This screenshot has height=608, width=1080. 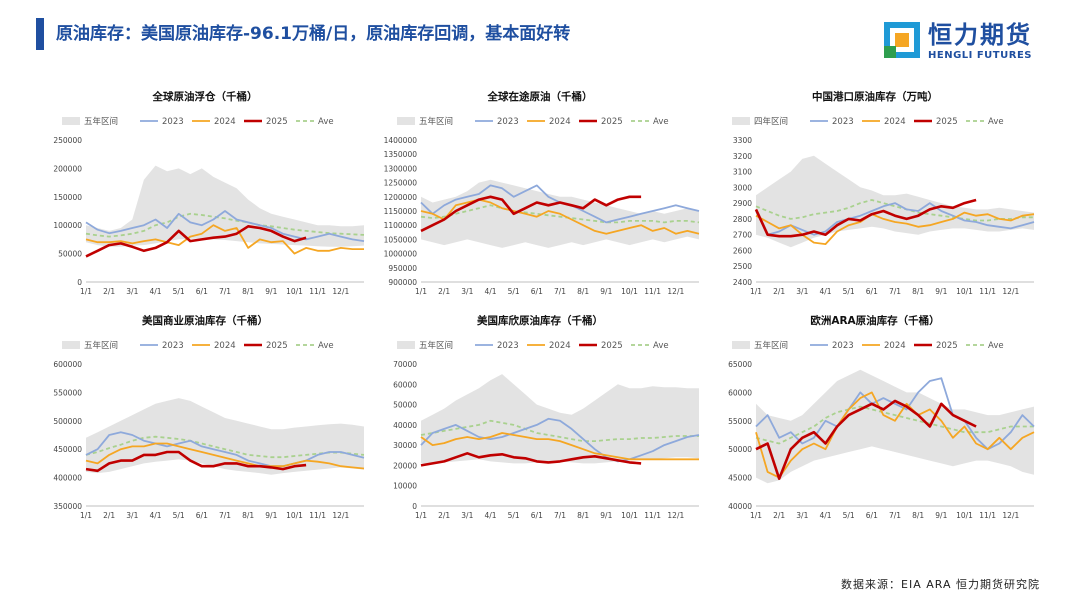 What do you see at coordinates (401, 197) in the screenshot?
I see `y-tick-label: 1200000` at bounding box center [401, 197].